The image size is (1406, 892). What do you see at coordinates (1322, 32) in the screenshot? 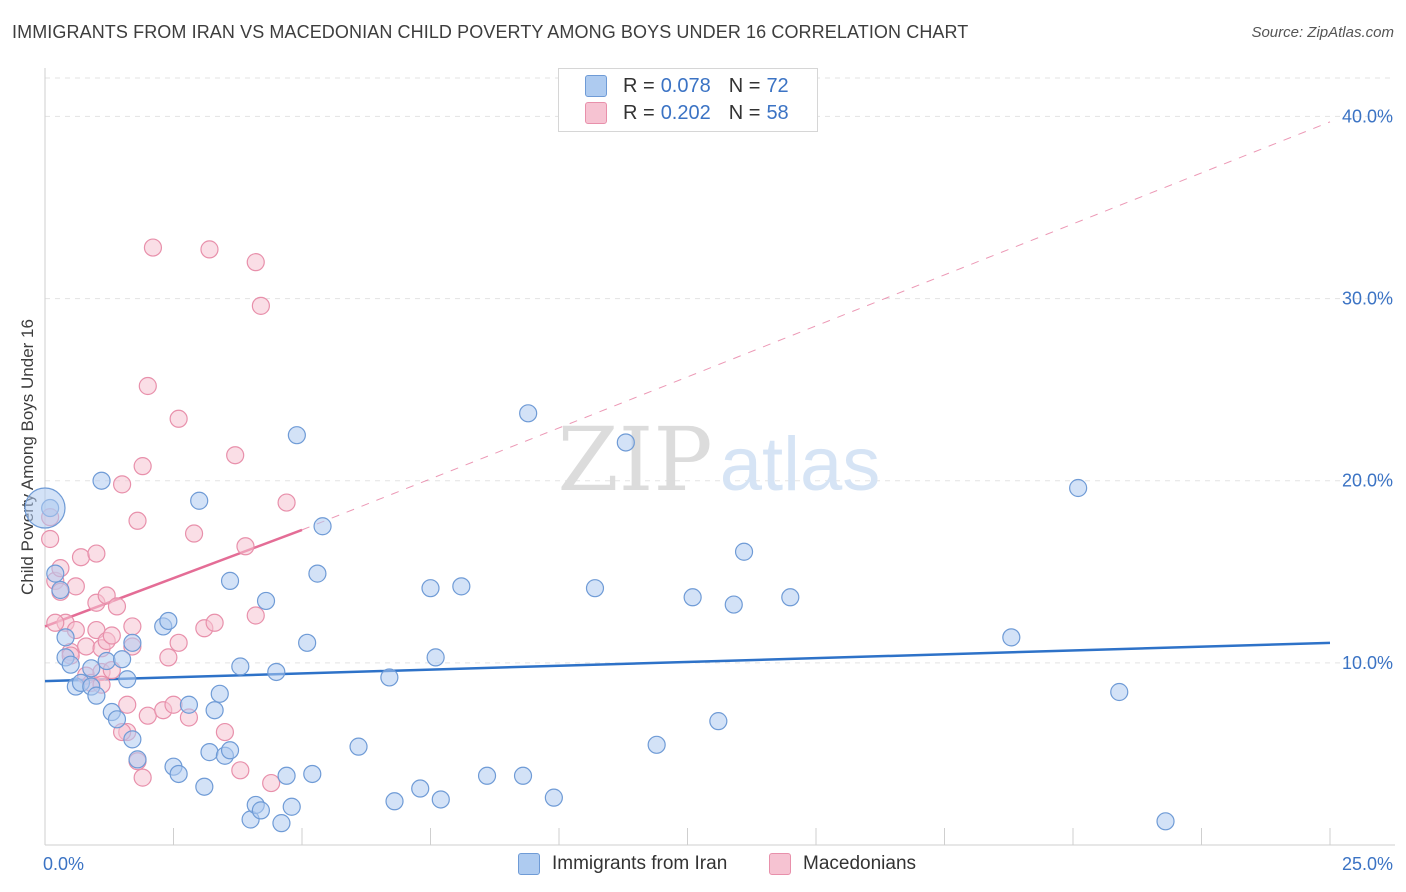
I see `source-label: Source: ZipAtlas.com` at bounding box center [1322, 32].